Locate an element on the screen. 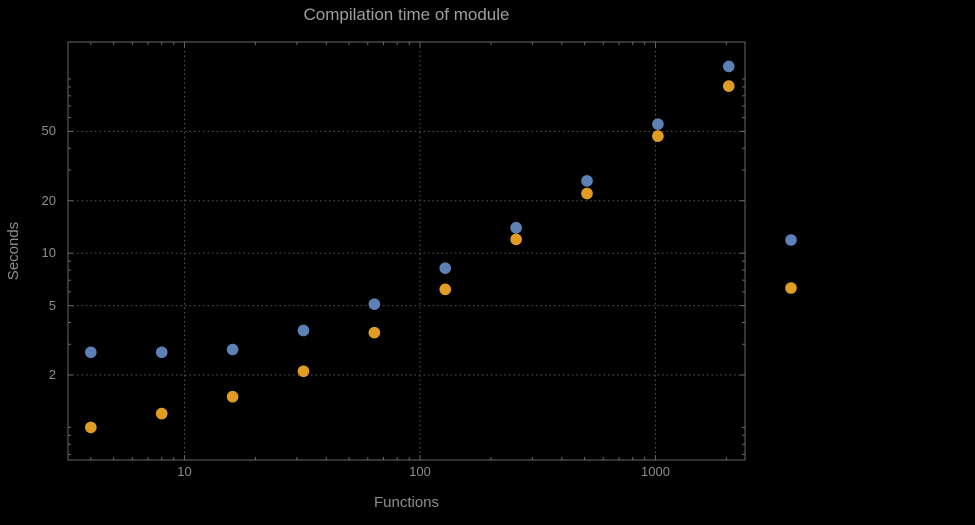 The image size is (975, 525). legend-marker-series-blue is located at coordinates (791, 240).